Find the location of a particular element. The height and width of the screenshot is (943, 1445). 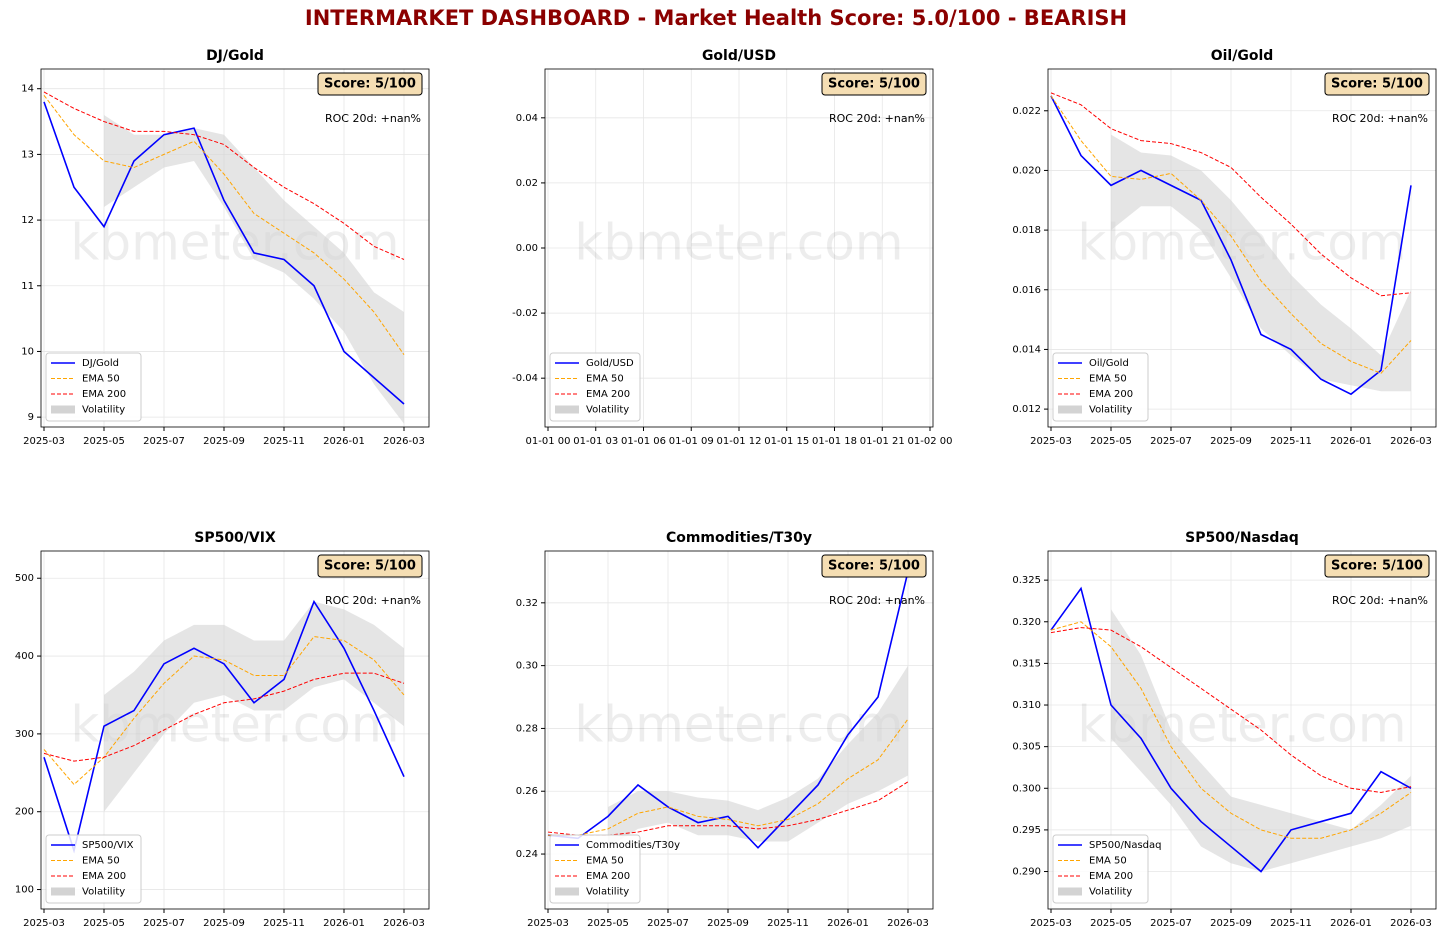

y-tick-label: 0.295 is located at coordinates (1026, 830).